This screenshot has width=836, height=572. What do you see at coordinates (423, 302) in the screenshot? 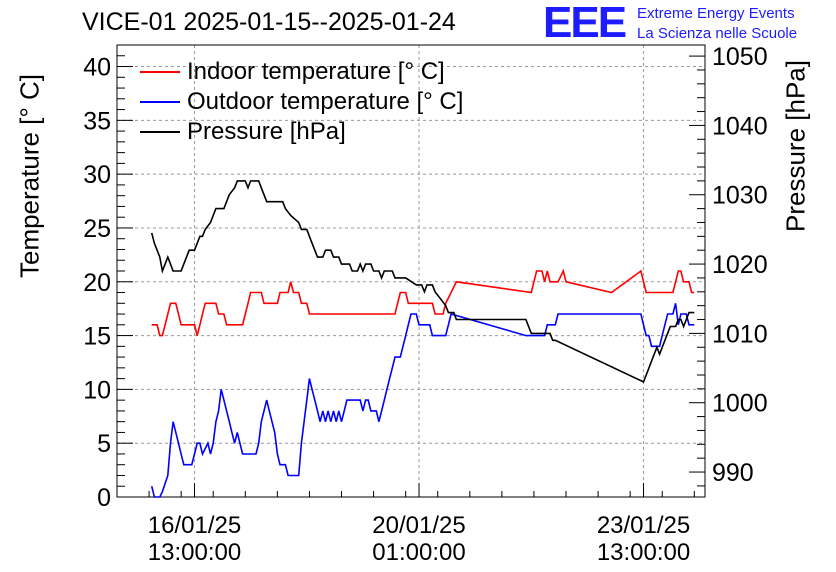
I see `series-line-indoor` at bounding box center [423, 302].